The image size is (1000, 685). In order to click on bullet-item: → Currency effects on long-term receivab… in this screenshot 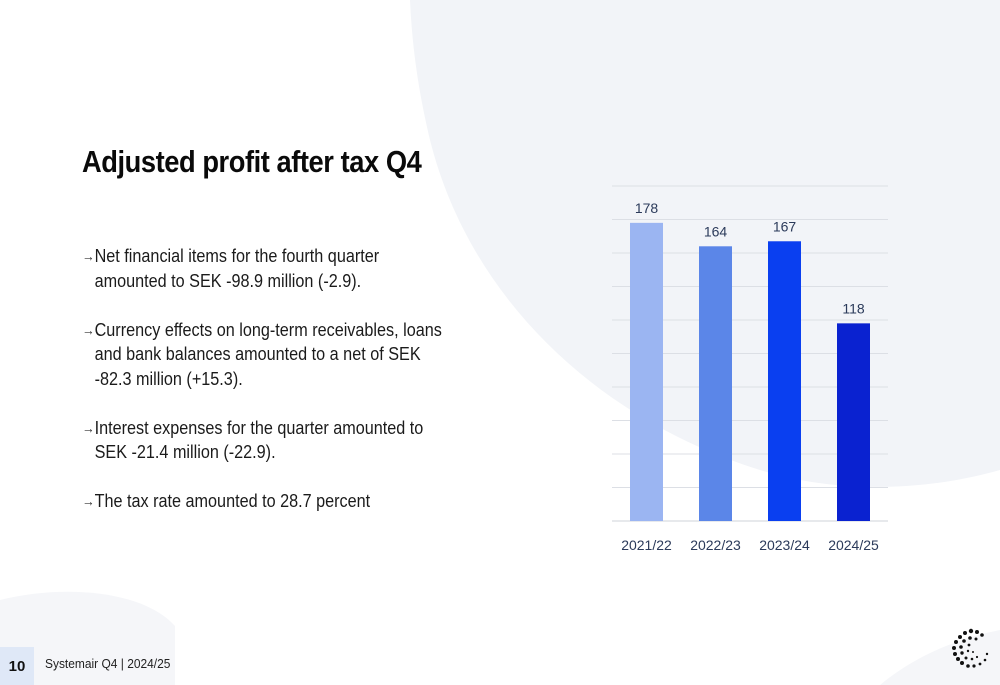, I will do `click(264, 355)`.